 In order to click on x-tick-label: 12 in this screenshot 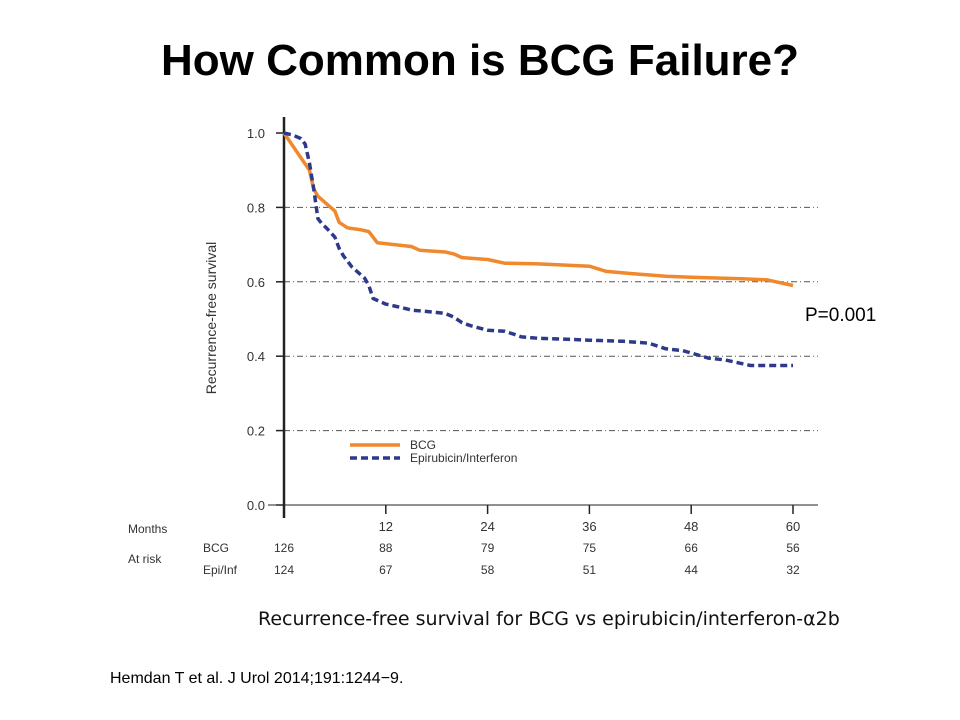, I will do `click(386, 526)`.